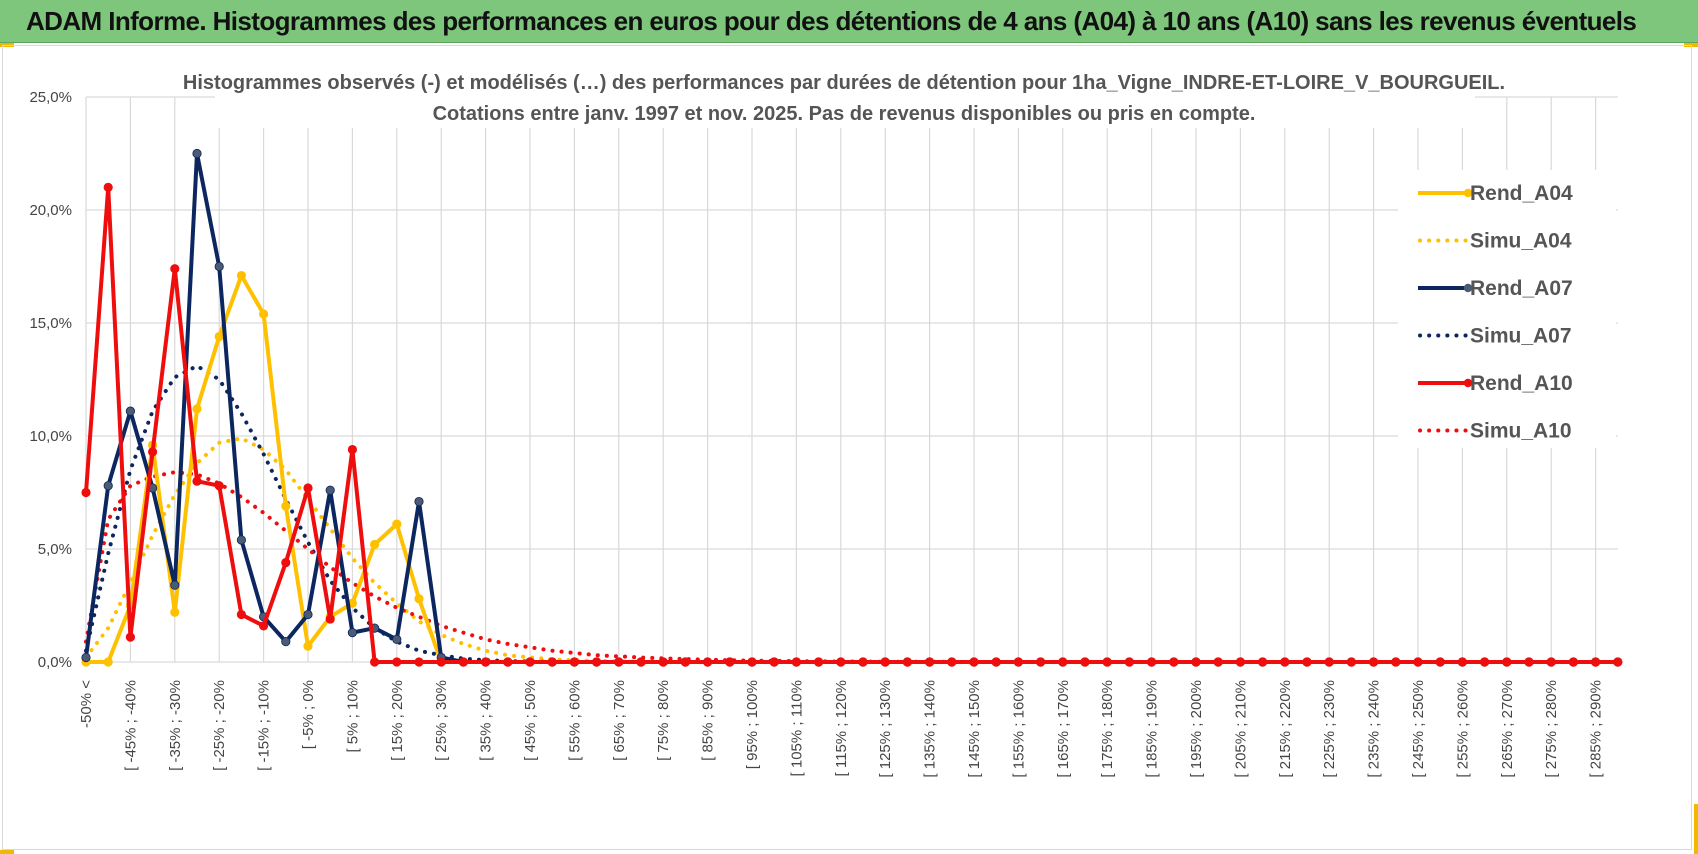 This screenshot has height=854, width=1698. I want to click on x-tick-label: [ 185% ; 190%, so click(1152, 729).